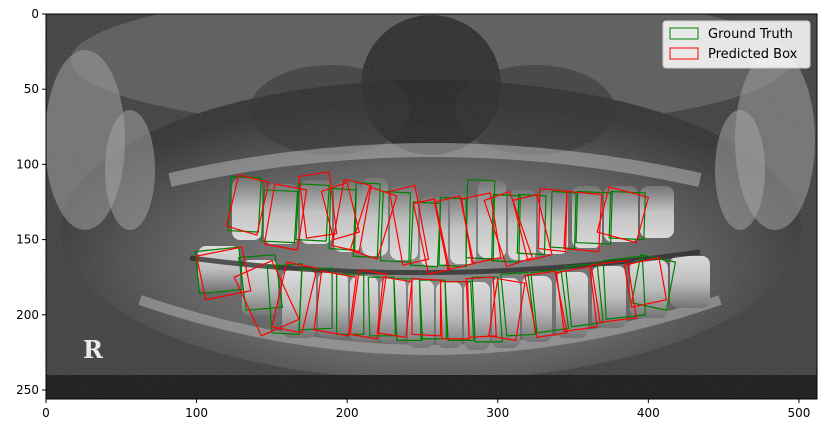  Describe the element at coordinates (497, 413) in the screenshot. I see `x-tick-label: 300` at that location.